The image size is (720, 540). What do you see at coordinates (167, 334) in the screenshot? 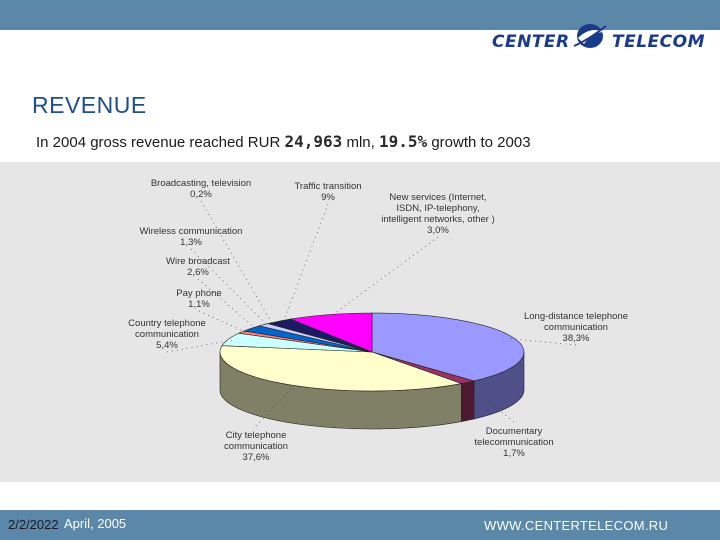
I see `pie-label-3-line-1: communication` at bounding box center [167, 334].